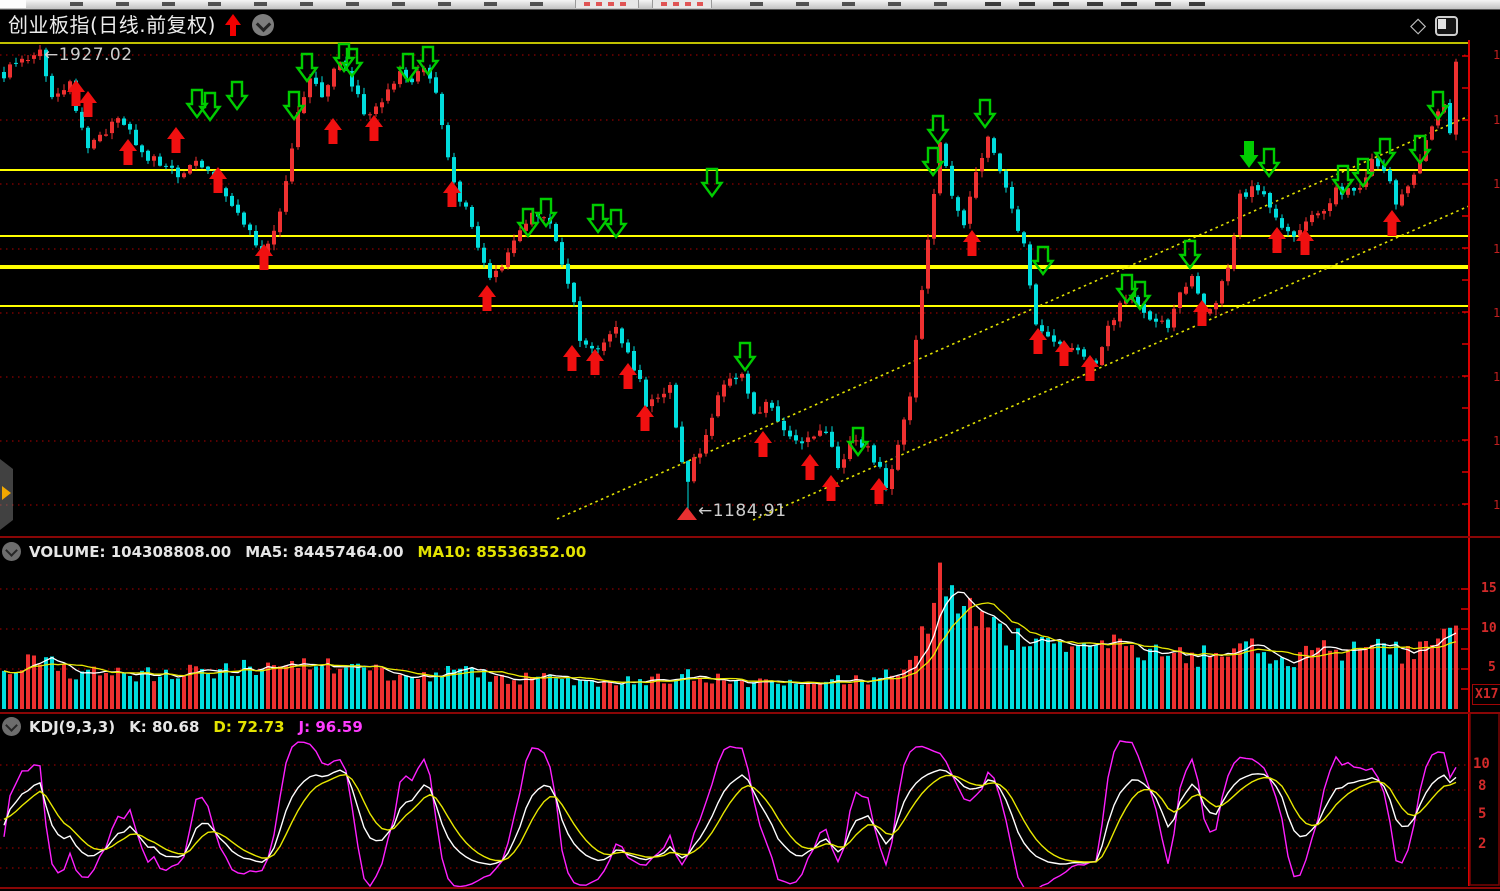  What do you see at coordinates (1249, 154) in the screenshot?
I see `sell-signal-arrow-solid` at bounding box center [1249, 154].